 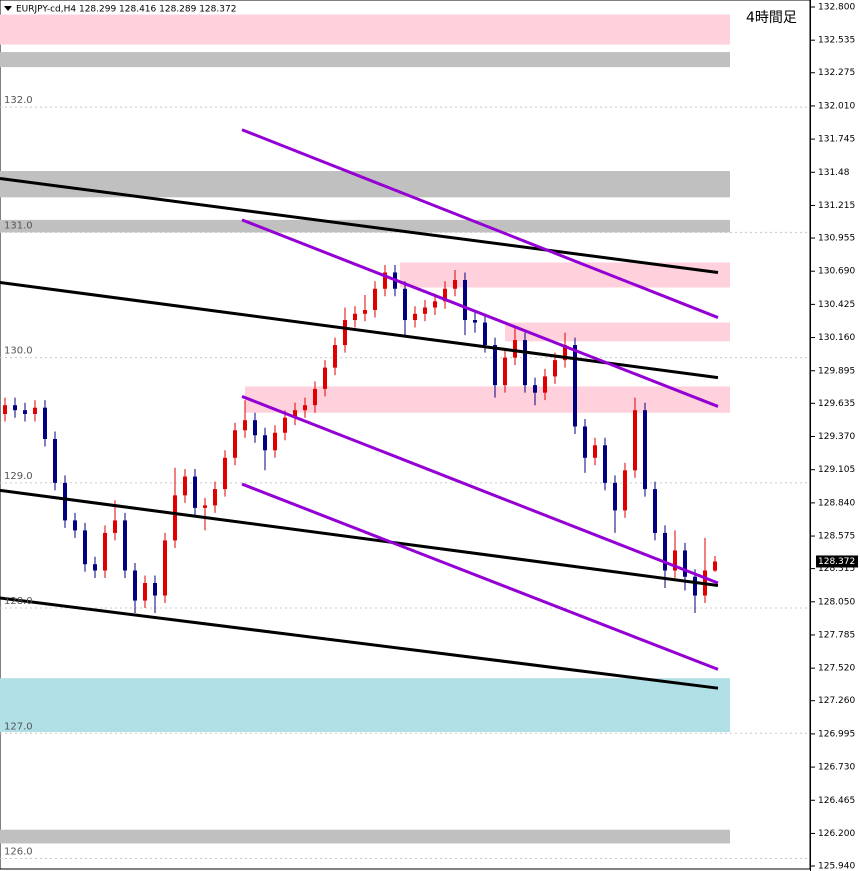 What do you see at coordinates (836, 41) in the screenshot?
I see `y-tick-label: 132.535` at bounding box center [836, 41].